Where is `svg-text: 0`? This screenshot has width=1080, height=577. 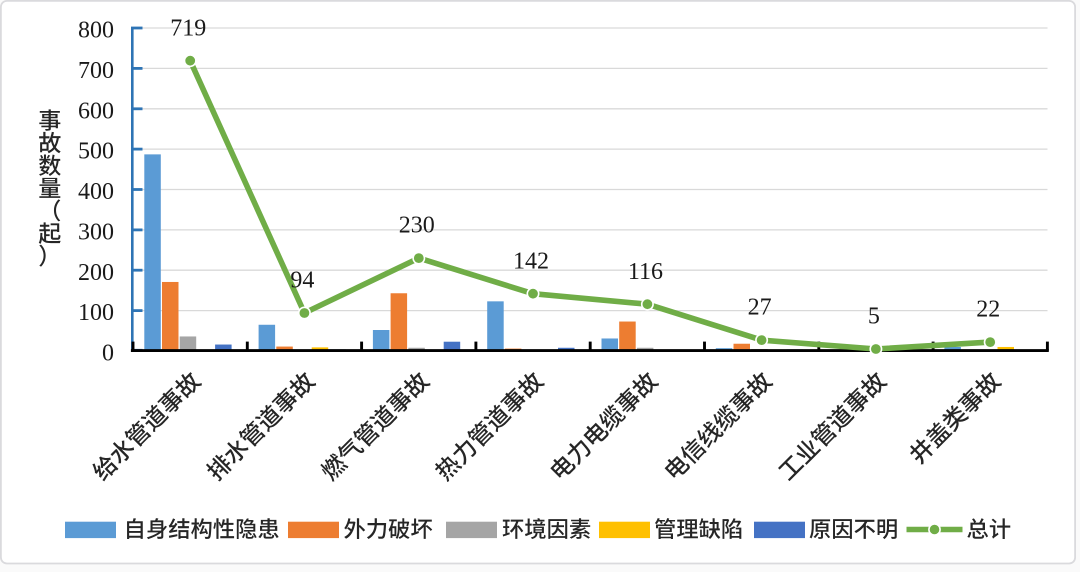 svg-text: 0 is located at coordinates (108, 354).